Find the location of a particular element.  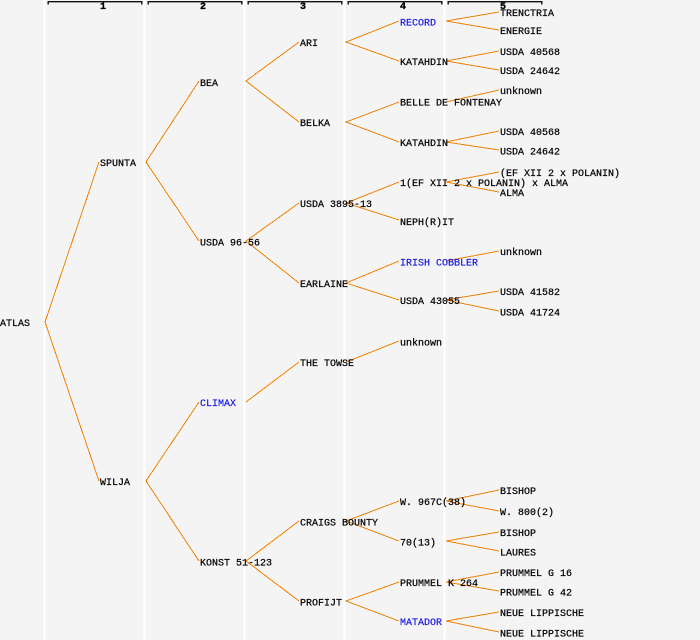

svg-text: IRISH COBBLER is located at coordinates (439, 264).